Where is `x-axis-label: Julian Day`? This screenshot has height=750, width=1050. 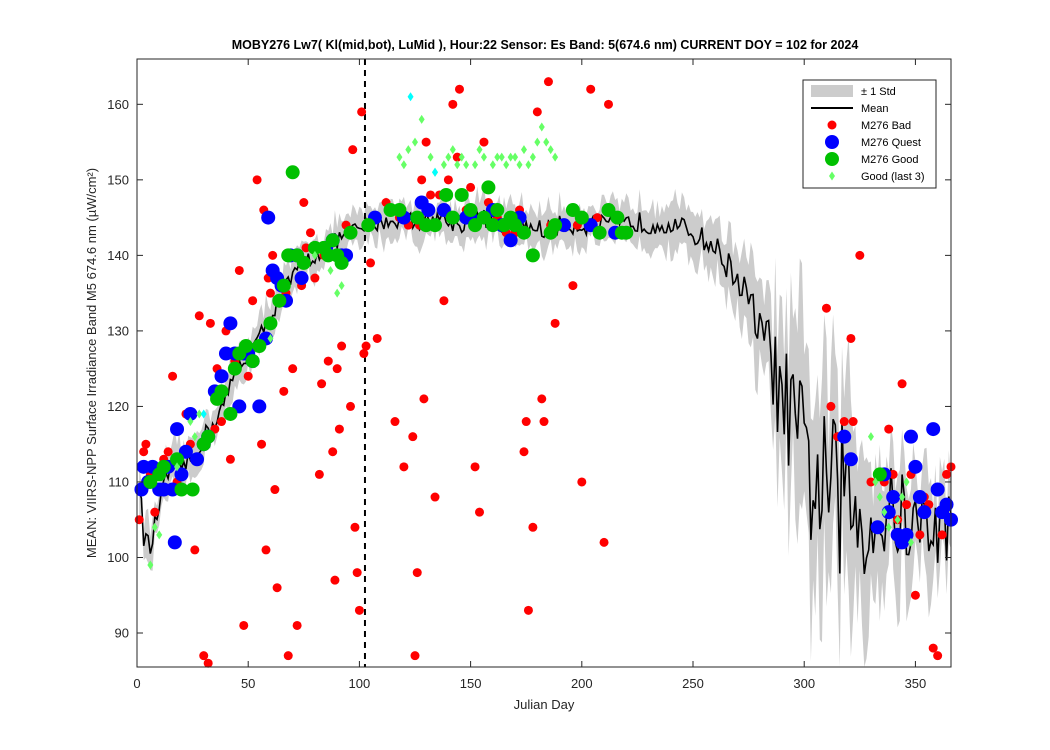 x-axis-label: Julian Day is located at coordinates (544, 704).